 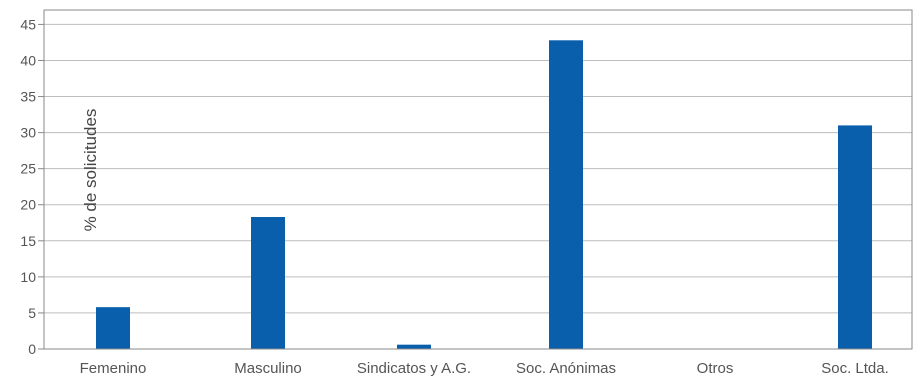 I want to click on y-tick-label: 25, so click(x=28, y=169).